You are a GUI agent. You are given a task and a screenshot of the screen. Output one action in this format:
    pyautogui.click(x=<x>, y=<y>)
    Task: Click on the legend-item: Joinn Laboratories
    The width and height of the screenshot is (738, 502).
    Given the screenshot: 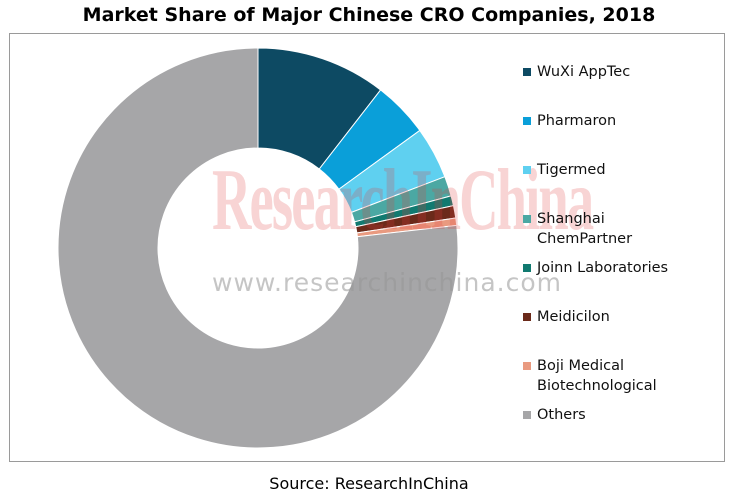 What is the action you would take?
    pyautogui.click(x=595, y=268)
    